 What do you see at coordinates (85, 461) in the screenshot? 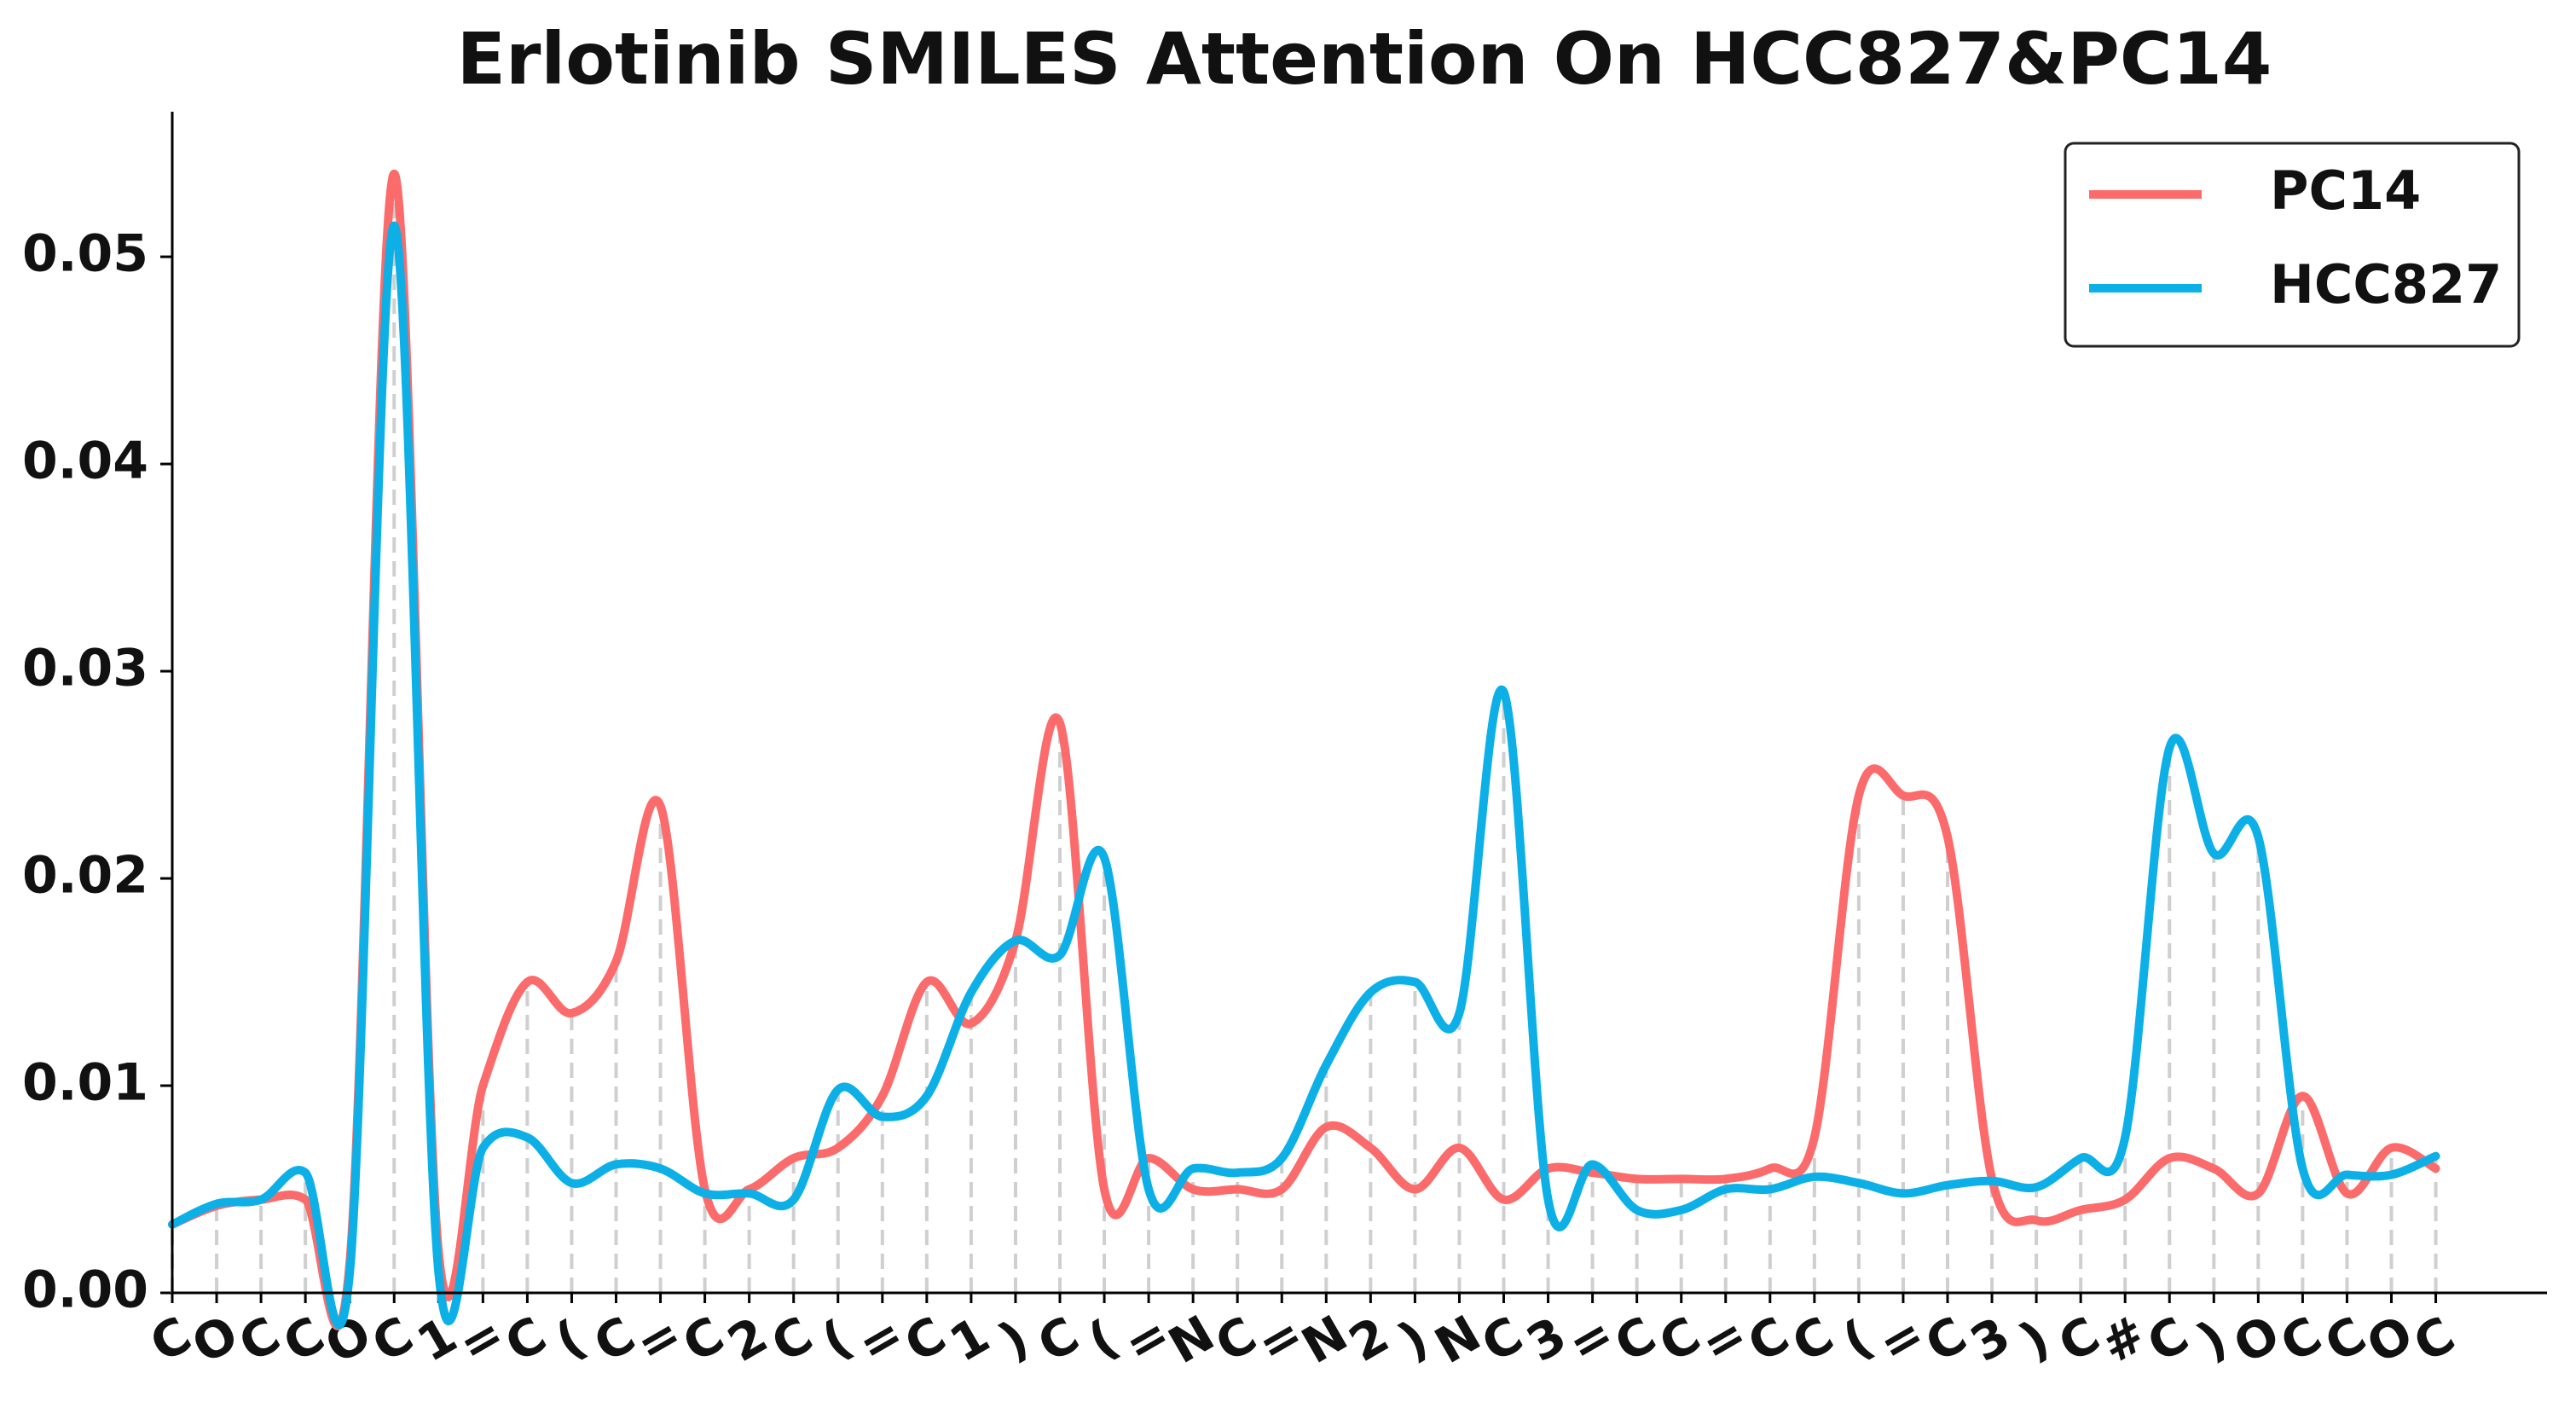
I see `y-tick-label: 0.04` at bounding box center [85, 461].